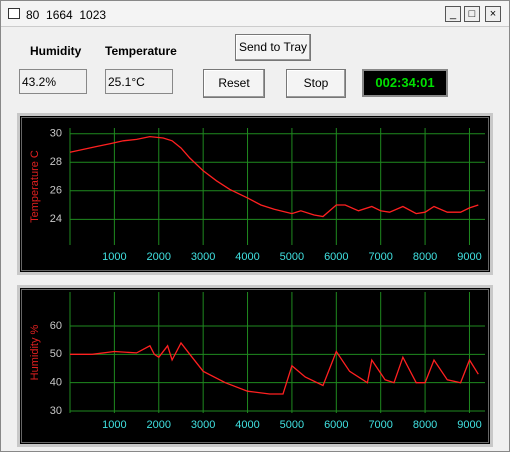 The image size is (510, 452). Describe the element at coordinates (56, 219) in the screenshot. I see `y-tick-label: 24` at that location.